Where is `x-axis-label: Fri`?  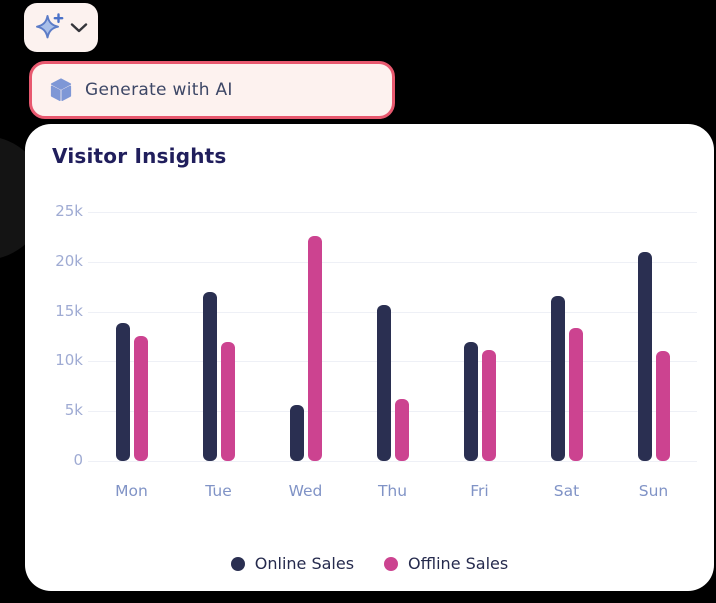 x-axis-label: Fri is located at coordinates (479, 491).